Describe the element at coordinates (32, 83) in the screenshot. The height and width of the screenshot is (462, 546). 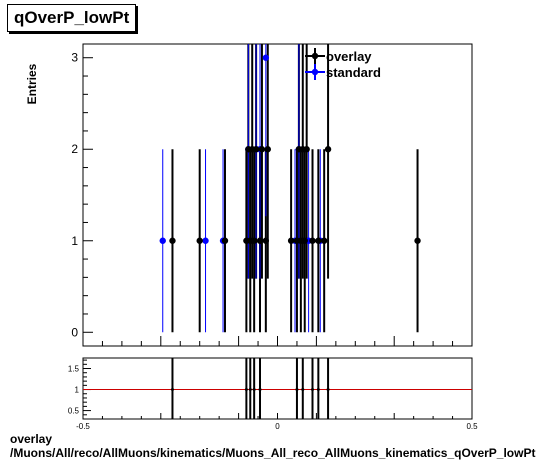
I see `y-axis-label: Entries` at that location.